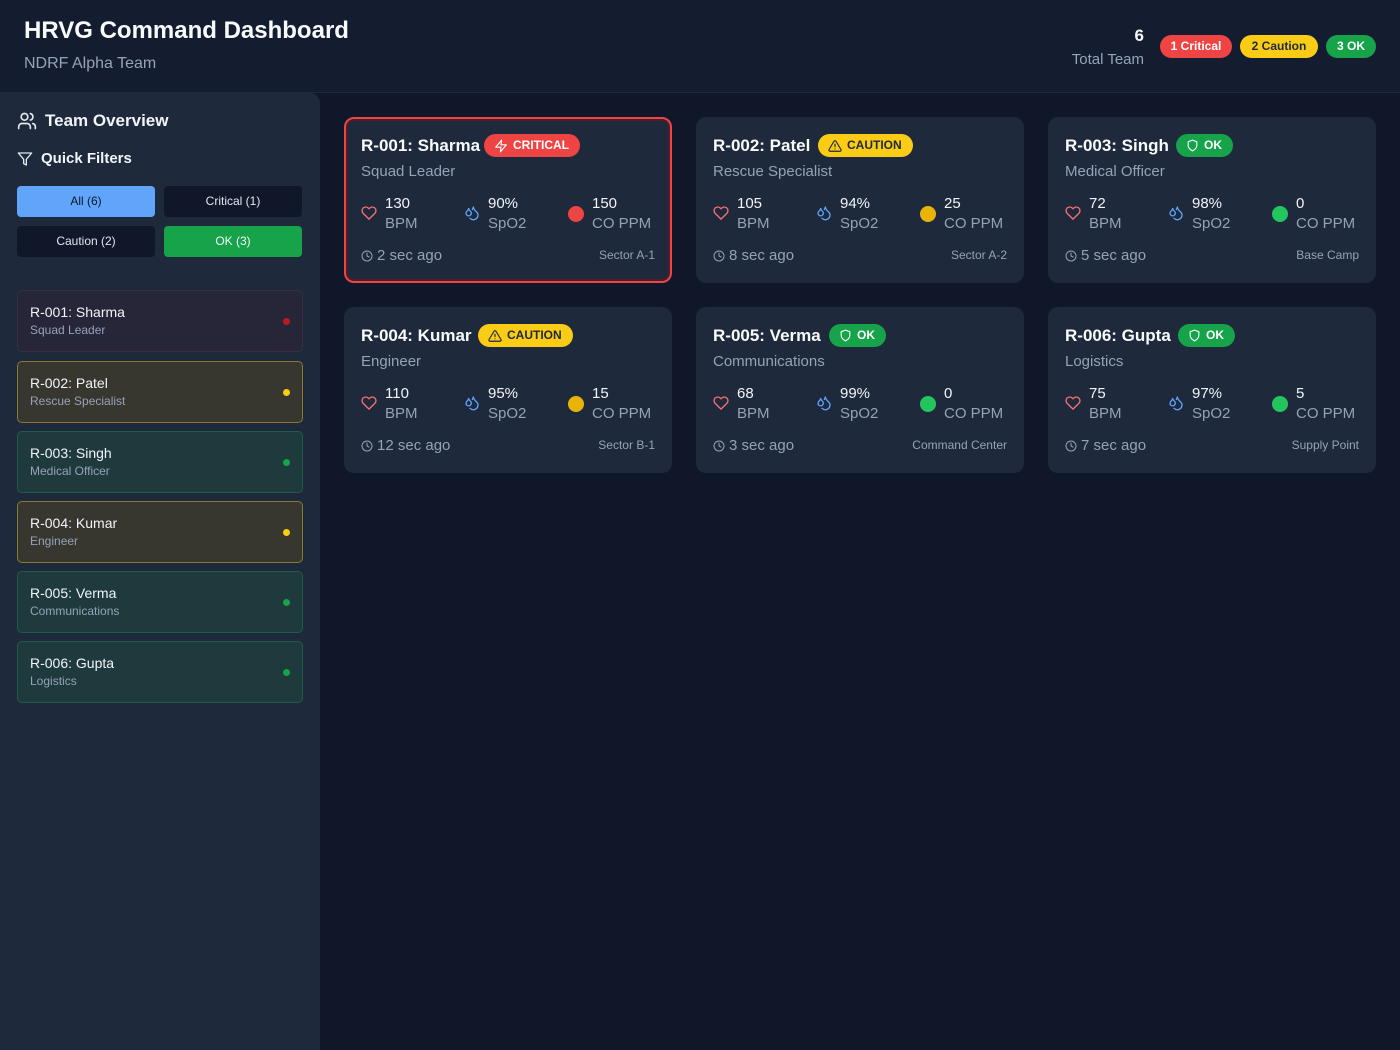 The image size is (1400, 1050). I want to click on last-update: 12 sec ago, so click(405, 445).